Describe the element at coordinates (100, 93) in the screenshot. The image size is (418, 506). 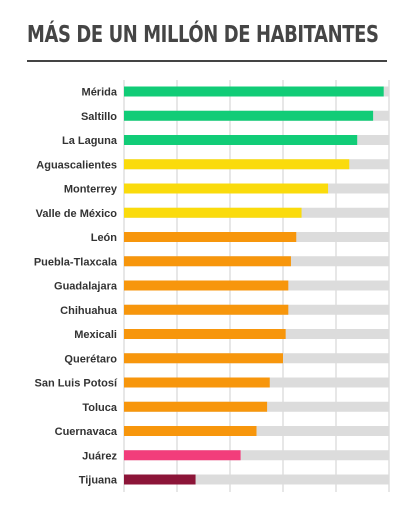
I see `category-label: Mérida` at that location.